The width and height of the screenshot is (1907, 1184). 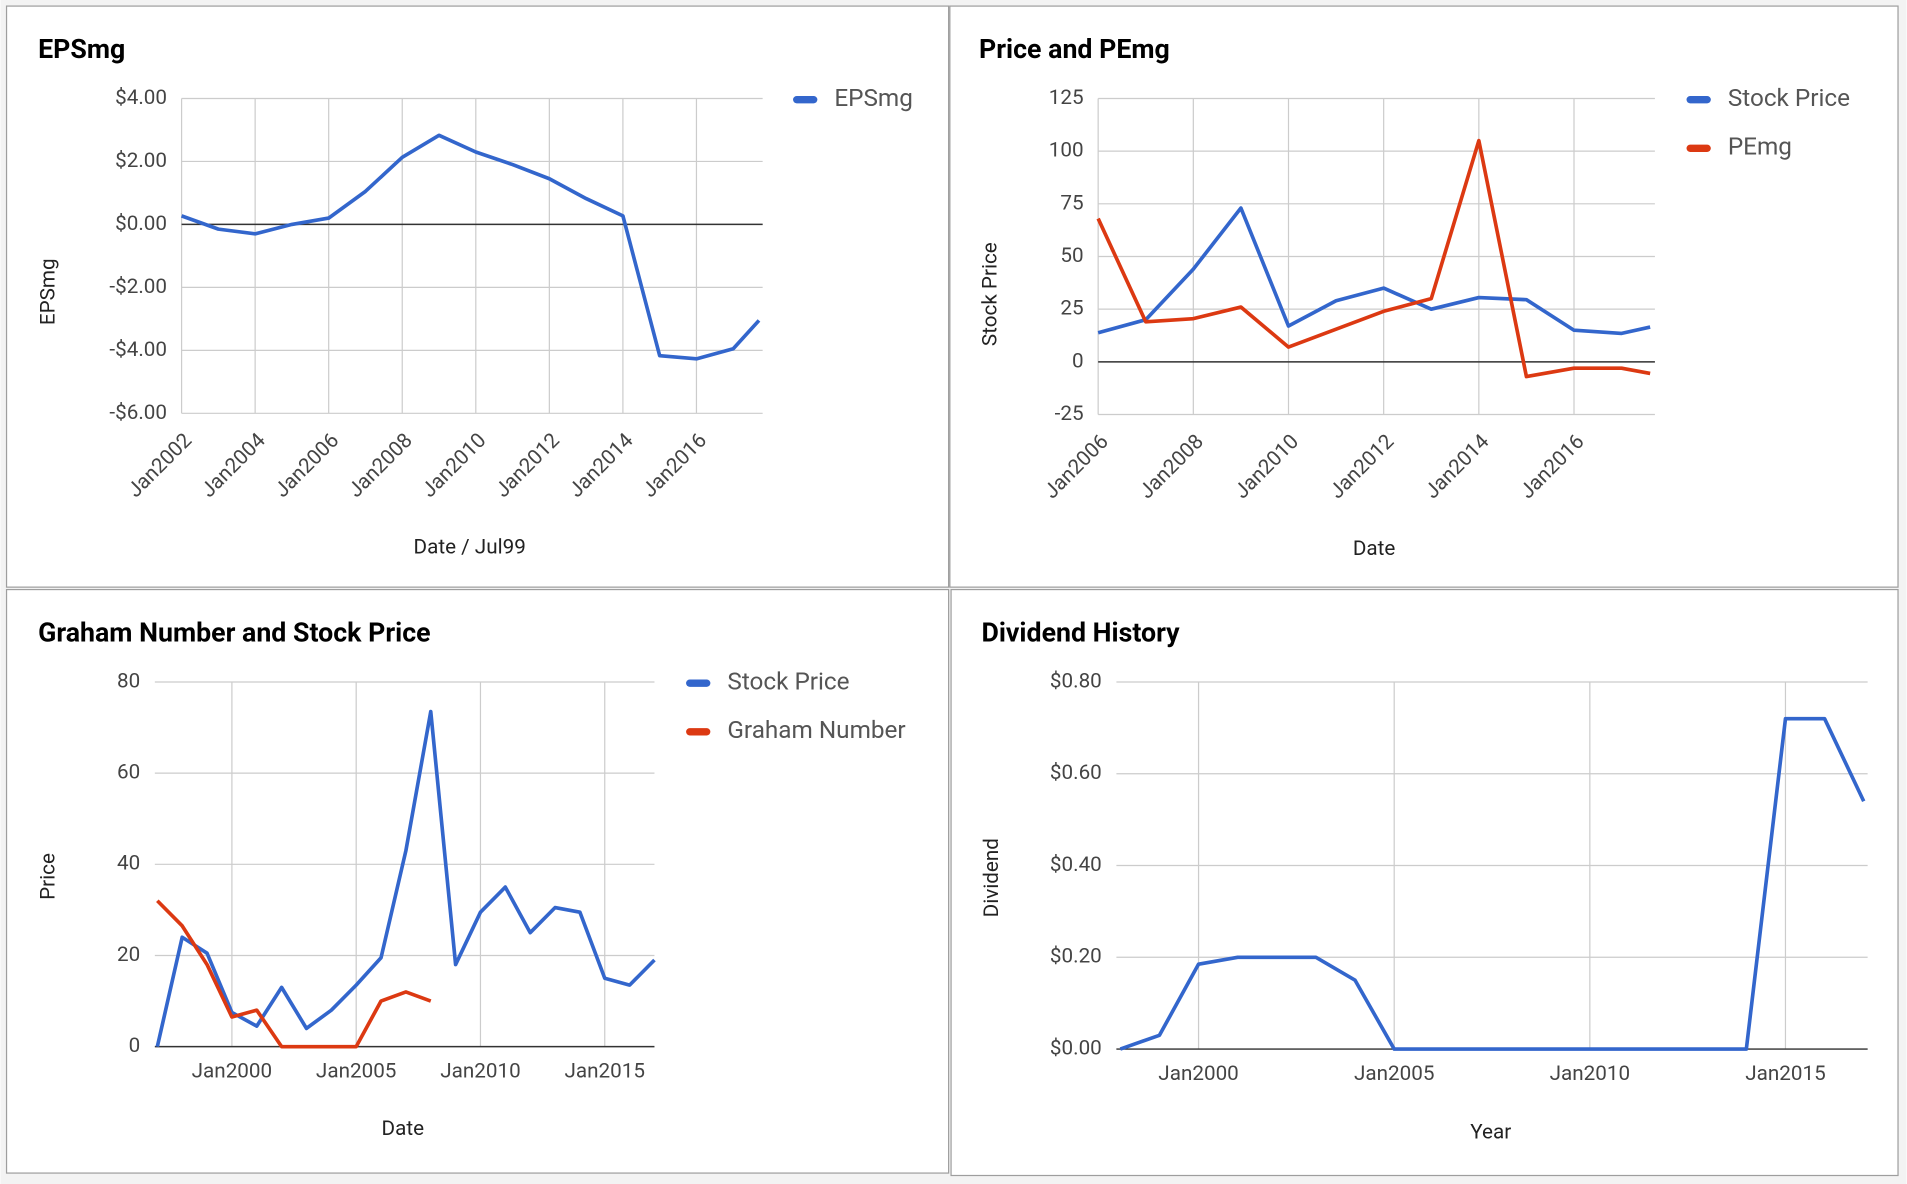 I want to click on y-tick-label: $0.20, so click(x=1076, y=957).